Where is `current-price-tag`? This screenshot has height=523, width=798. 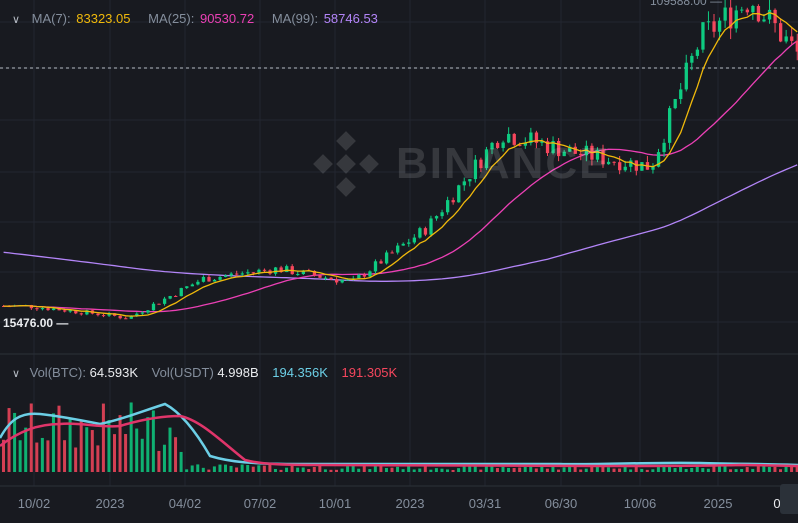
current-price-tag is located at coordinates (789, 499).